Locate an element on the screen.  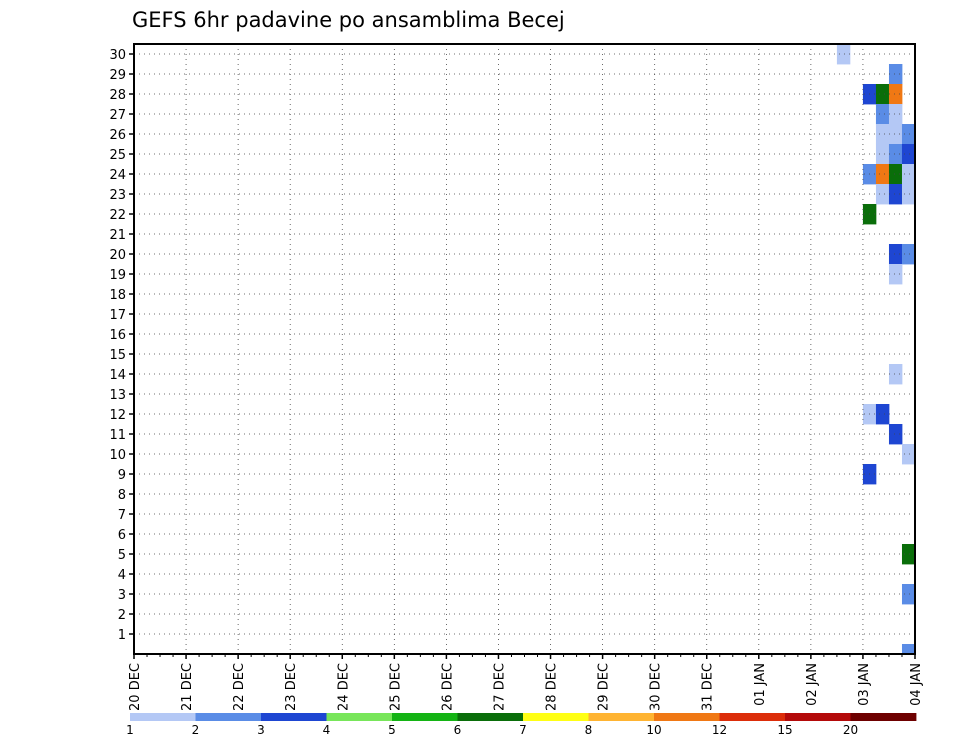
y-tick-label: 4 is located at coordinates (122, 575).